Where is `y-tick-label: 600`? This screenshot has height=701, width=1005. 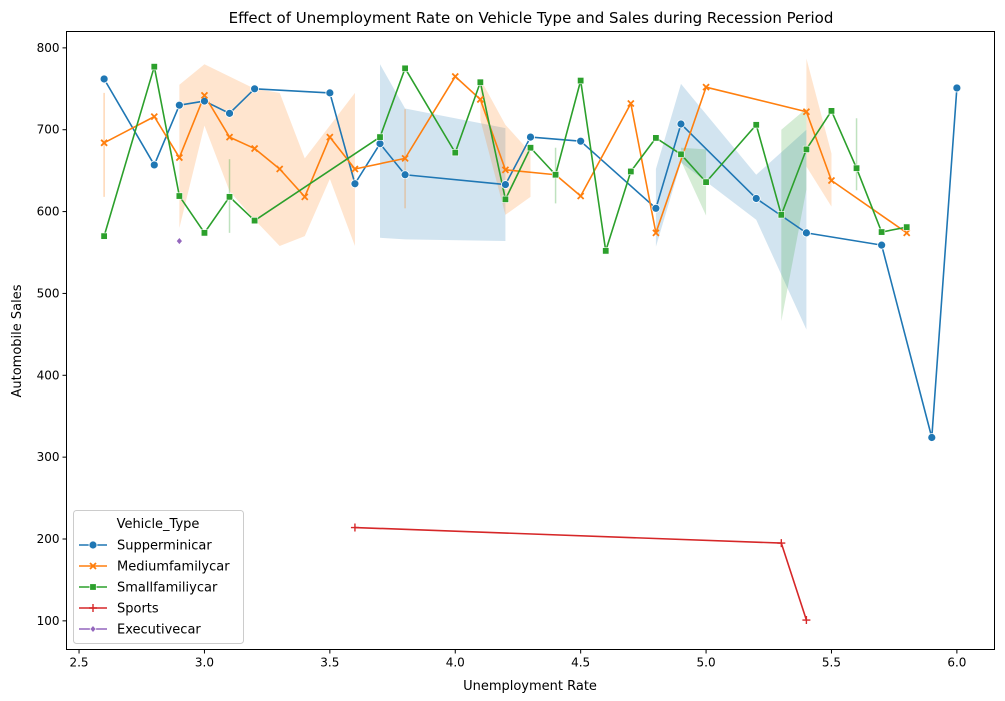 y-tick-label: 600 is located at coordinates (48, 212).